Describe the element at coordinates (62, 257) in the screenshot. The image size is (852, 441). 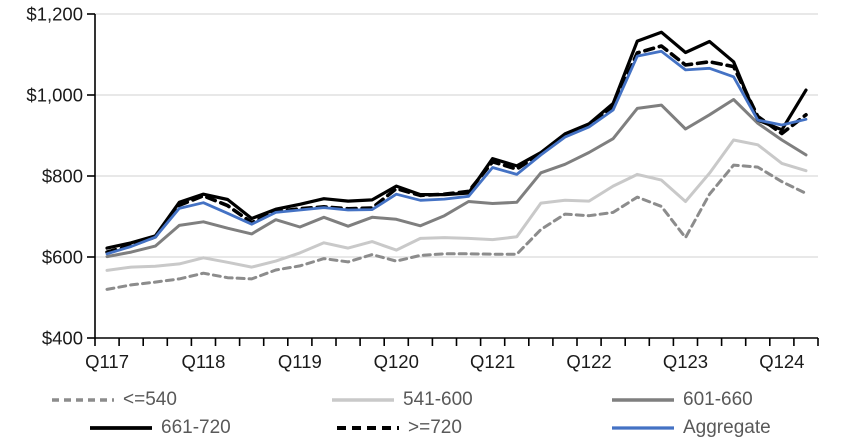
I see `y-tick-label: $600` at that location.